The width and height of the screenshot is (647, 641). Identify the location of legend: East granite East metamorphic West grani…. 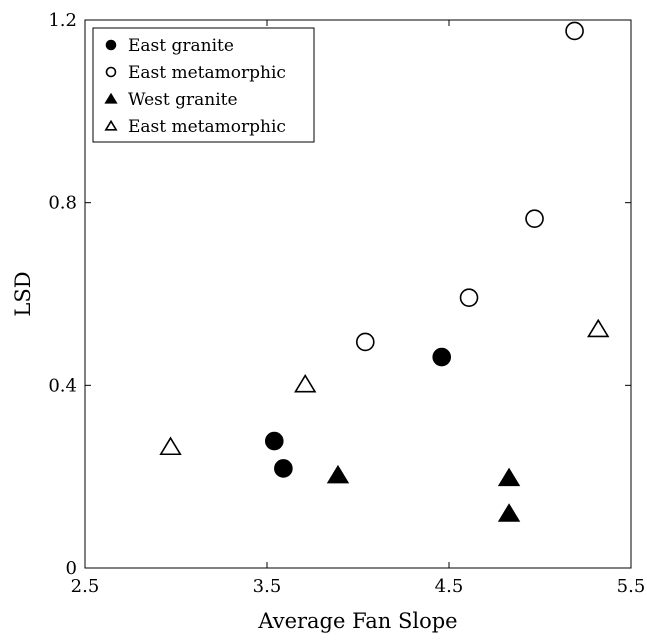
(203, 85).